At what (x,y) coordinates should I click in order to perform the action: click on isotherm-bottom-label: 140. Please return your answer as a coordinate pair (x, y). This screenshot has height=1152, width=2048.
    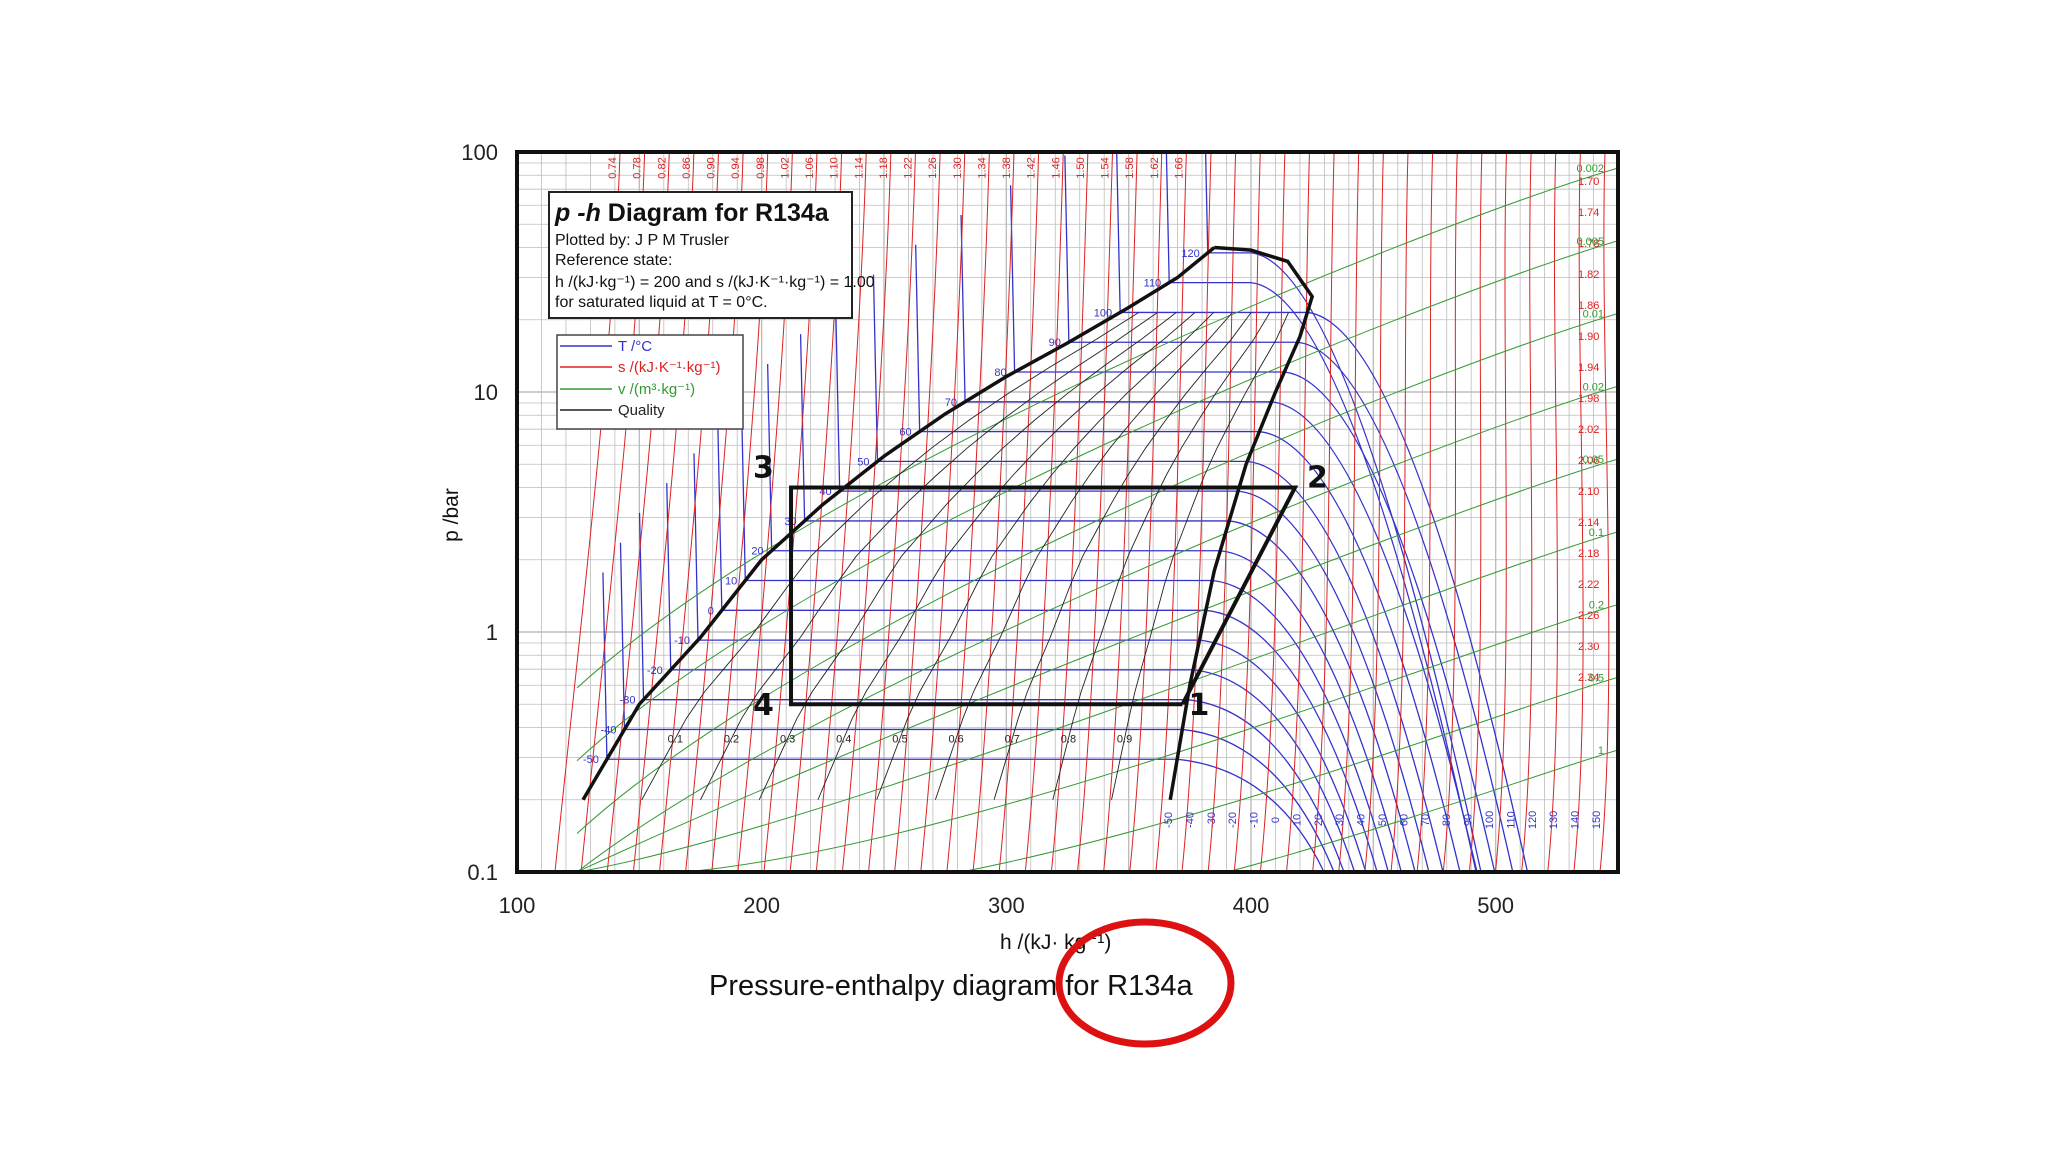
    Looking at the image, I should click on (1576, 820).